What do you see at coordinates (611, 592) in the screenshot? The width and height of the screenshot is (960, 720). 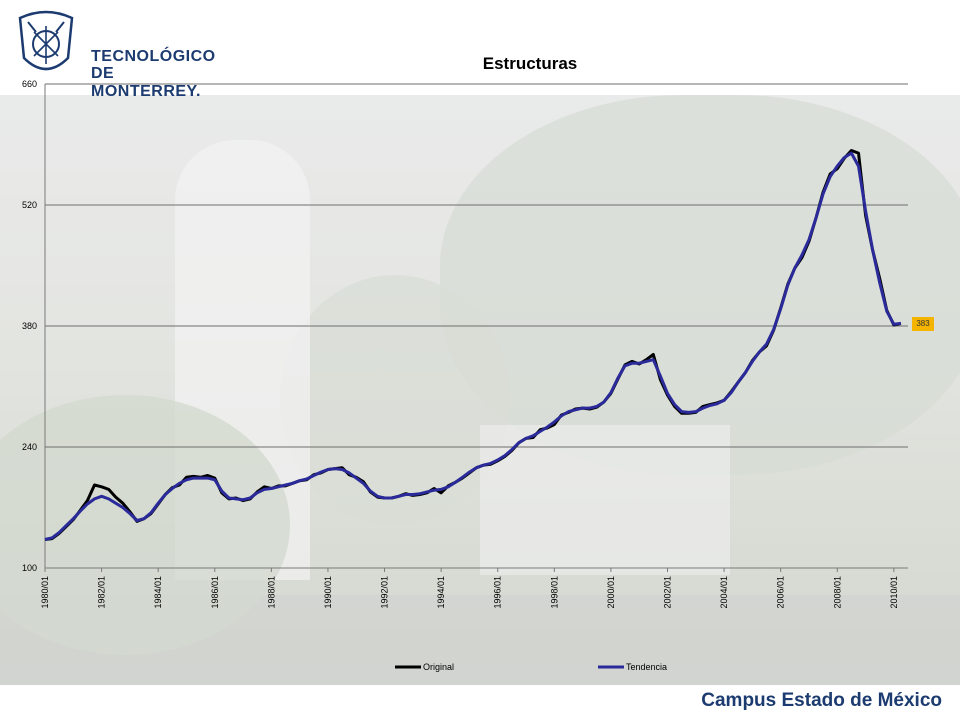 I see `x-tick-label: 2000/01` at bounding box center [611, 592].